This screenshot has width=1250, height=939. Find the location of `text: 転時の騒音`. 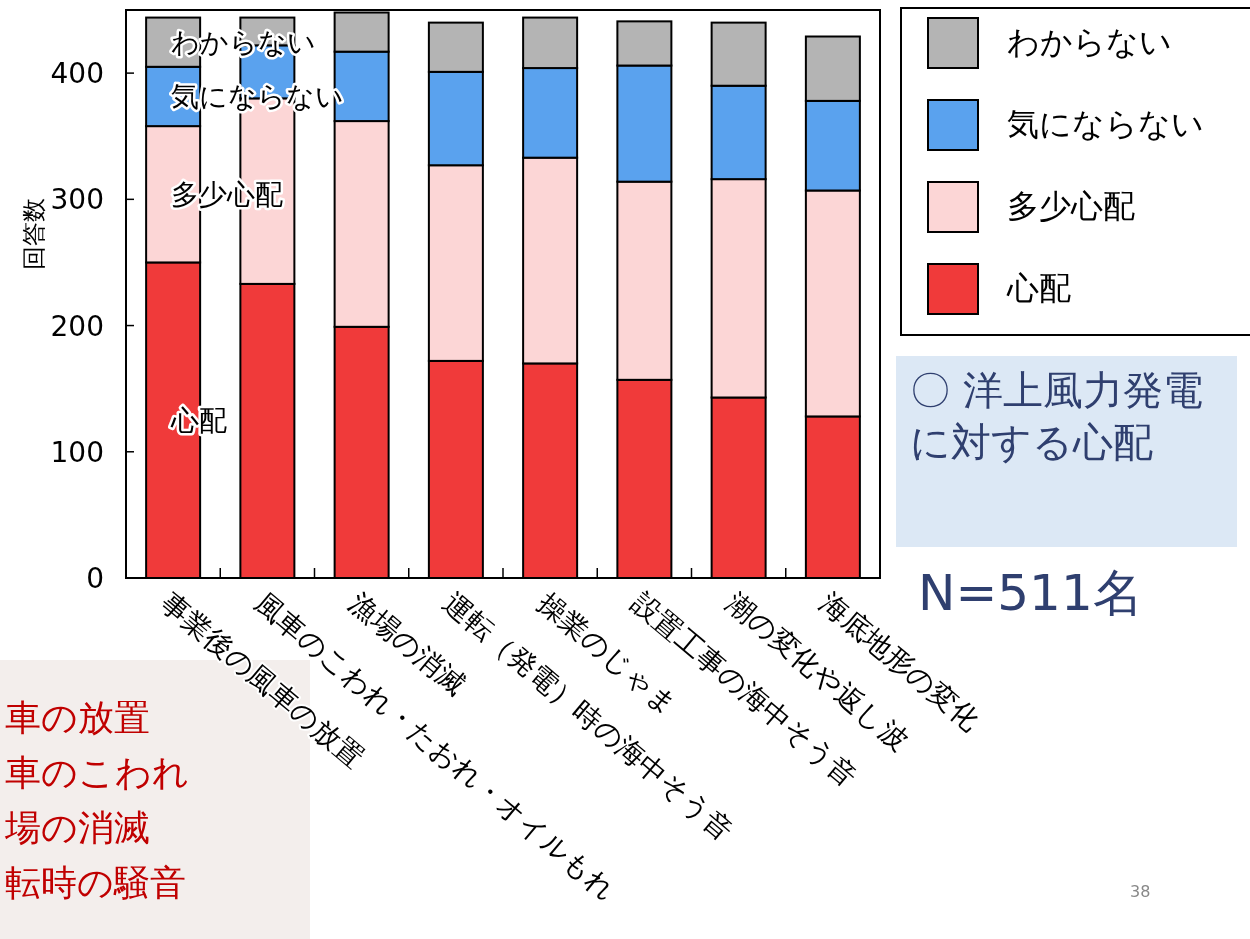

text: 転時の騒音 is located at coordinates (95, 882).